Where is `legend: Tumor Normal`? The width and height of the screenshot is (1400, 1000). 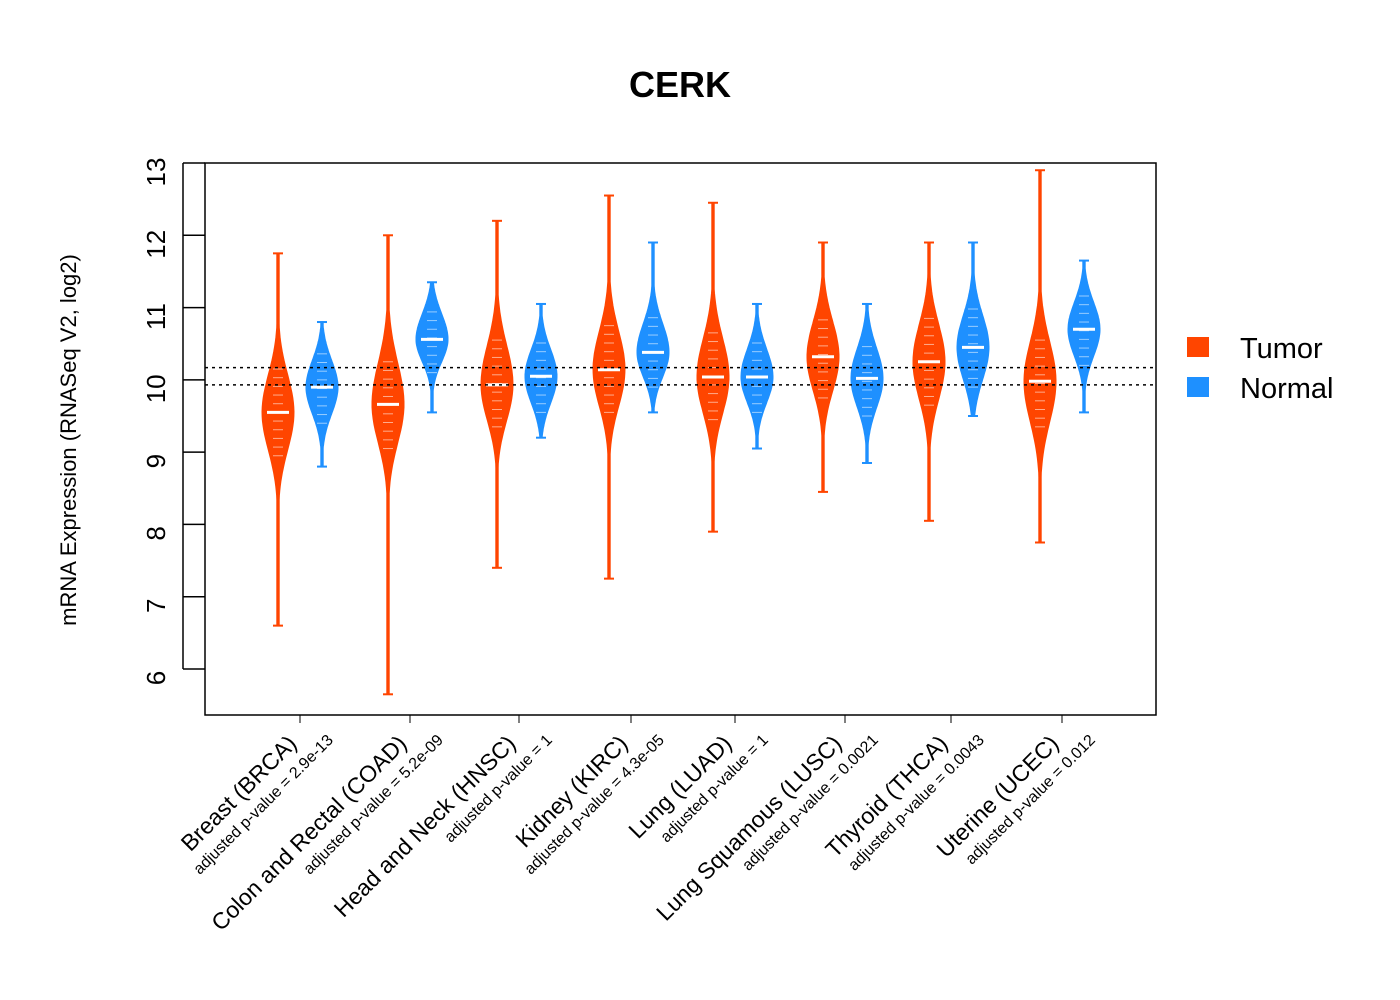 legend: Tumor Normal is located at coordinates (1260, 369).